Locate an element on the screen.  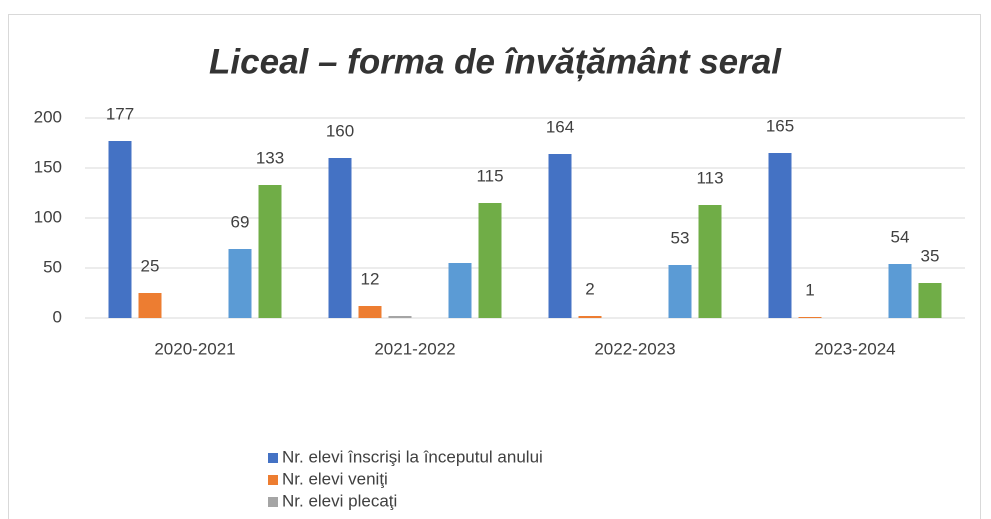
data-label: 35 is located at coordinates (930, 255).